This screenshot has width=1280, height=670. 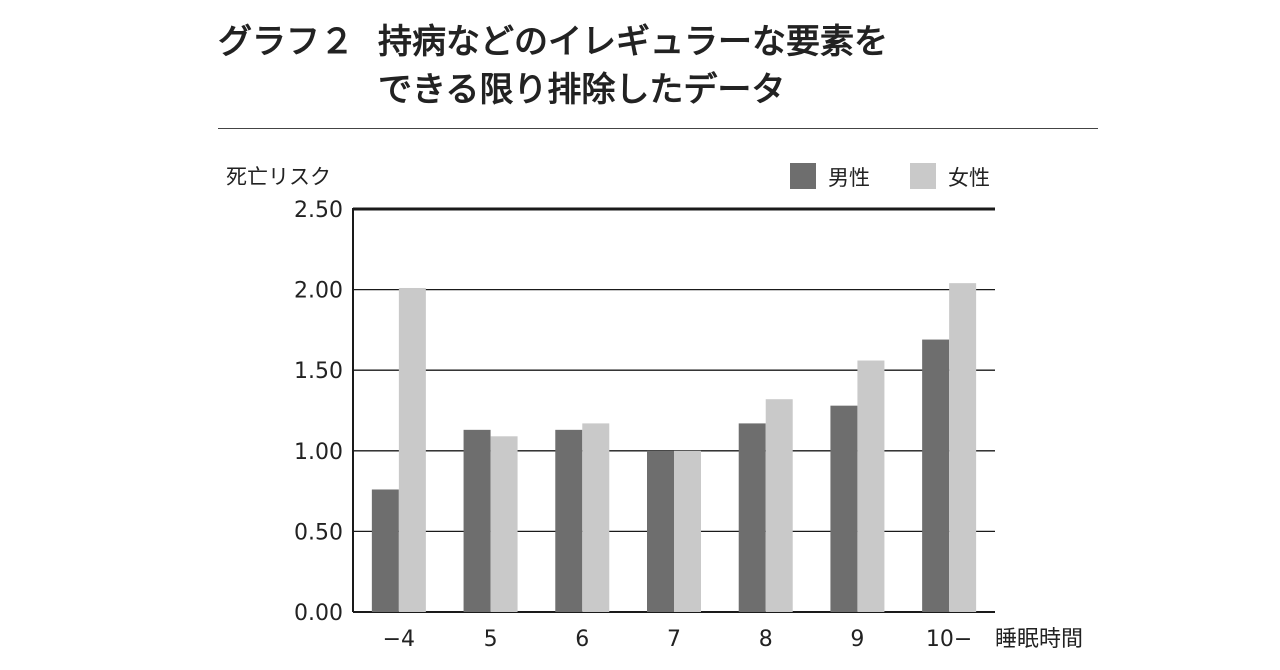 What do you see at coordinates (286, 42) in the screenshot?
I see `chart-title-prefix: グラフ２` at bounding box center [286, 42].